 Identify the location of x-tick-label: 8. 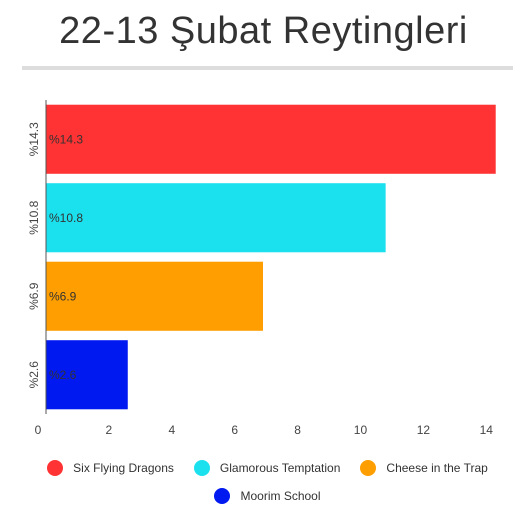
(297, 430).